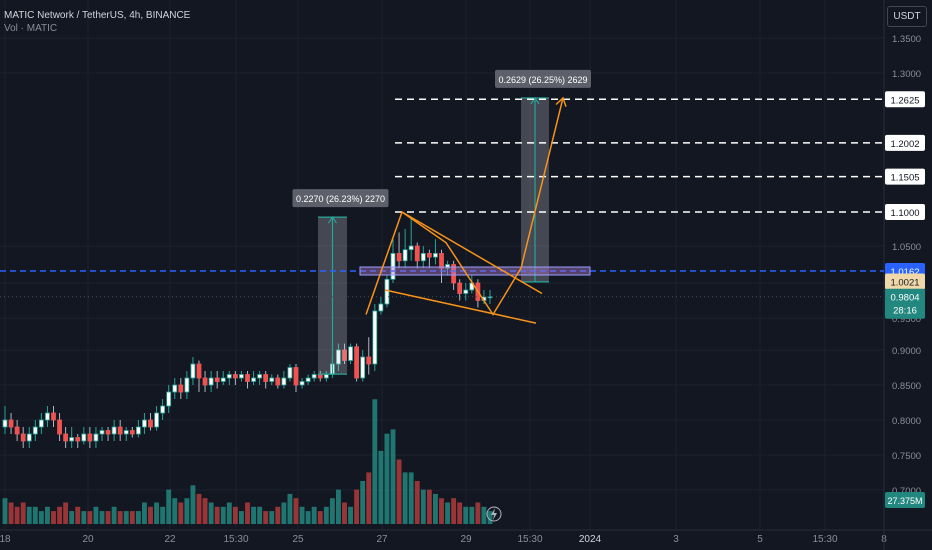 Image resolution: width=932 pixels, height=550 pixels. I want to click on currency-selector-button: USDT, so click(907, 16).